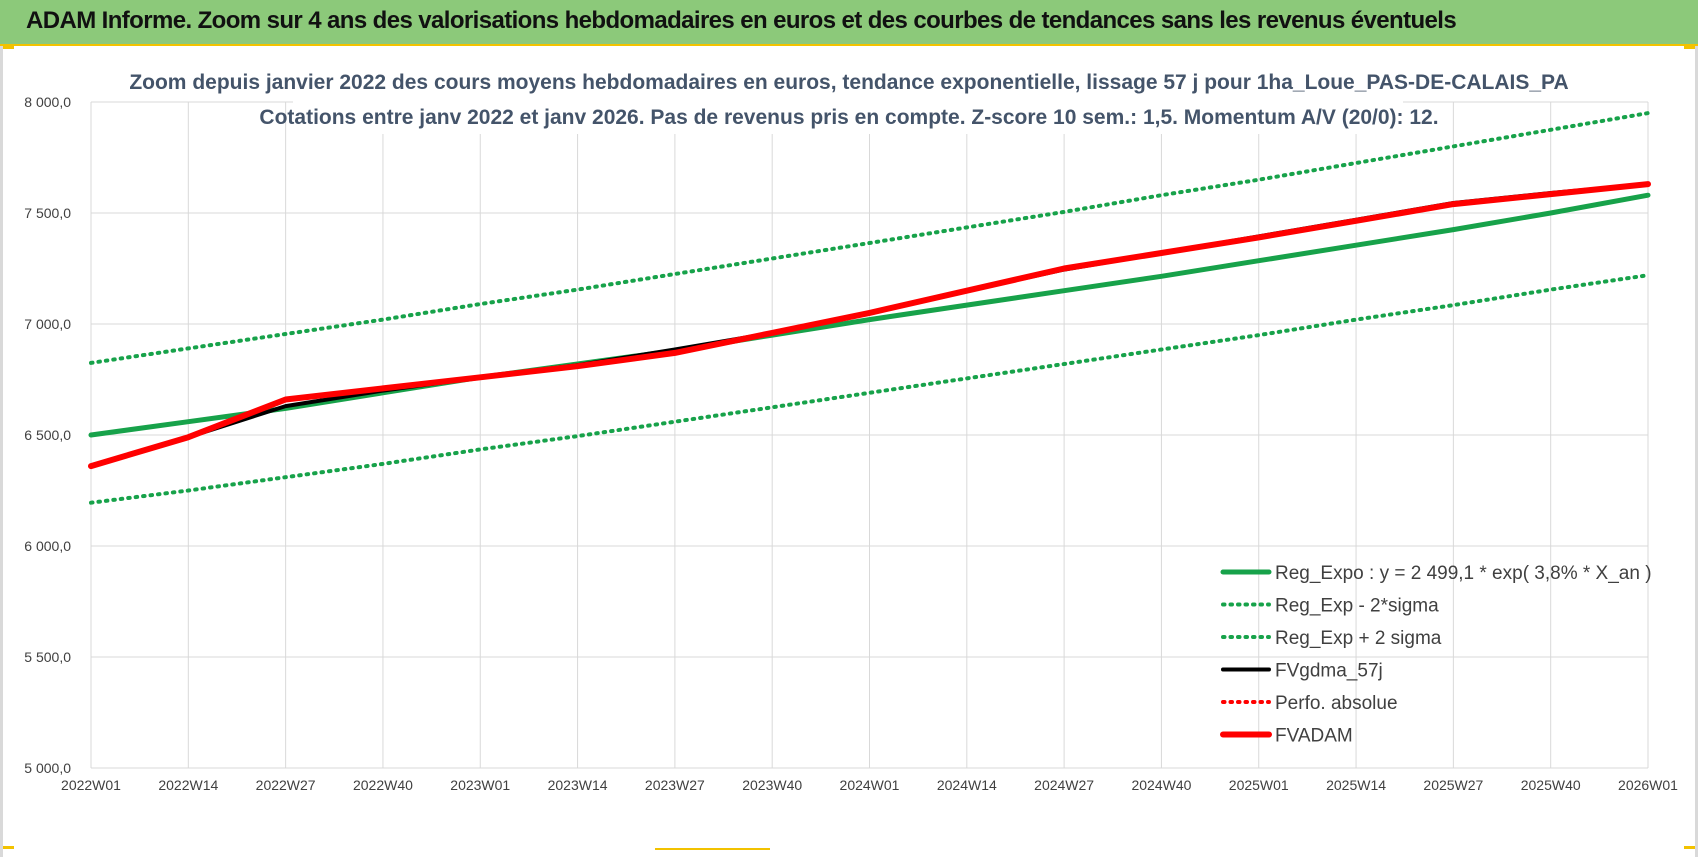  I want to click on x-tick-label: 2024W01, so click(870, 785).